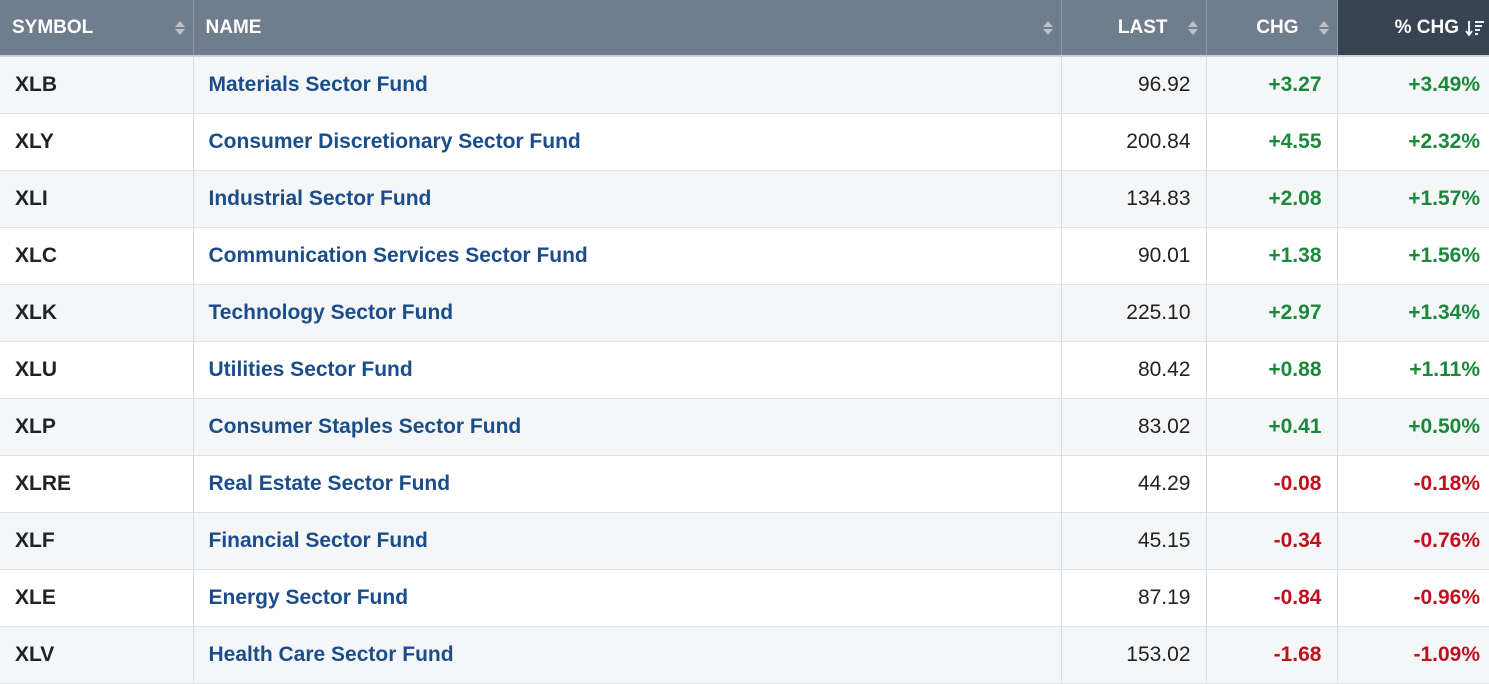  Describe the element at coordinates (1413, 370) in the screenshot. I see `percent-change-cell: +1.11%` at that location.